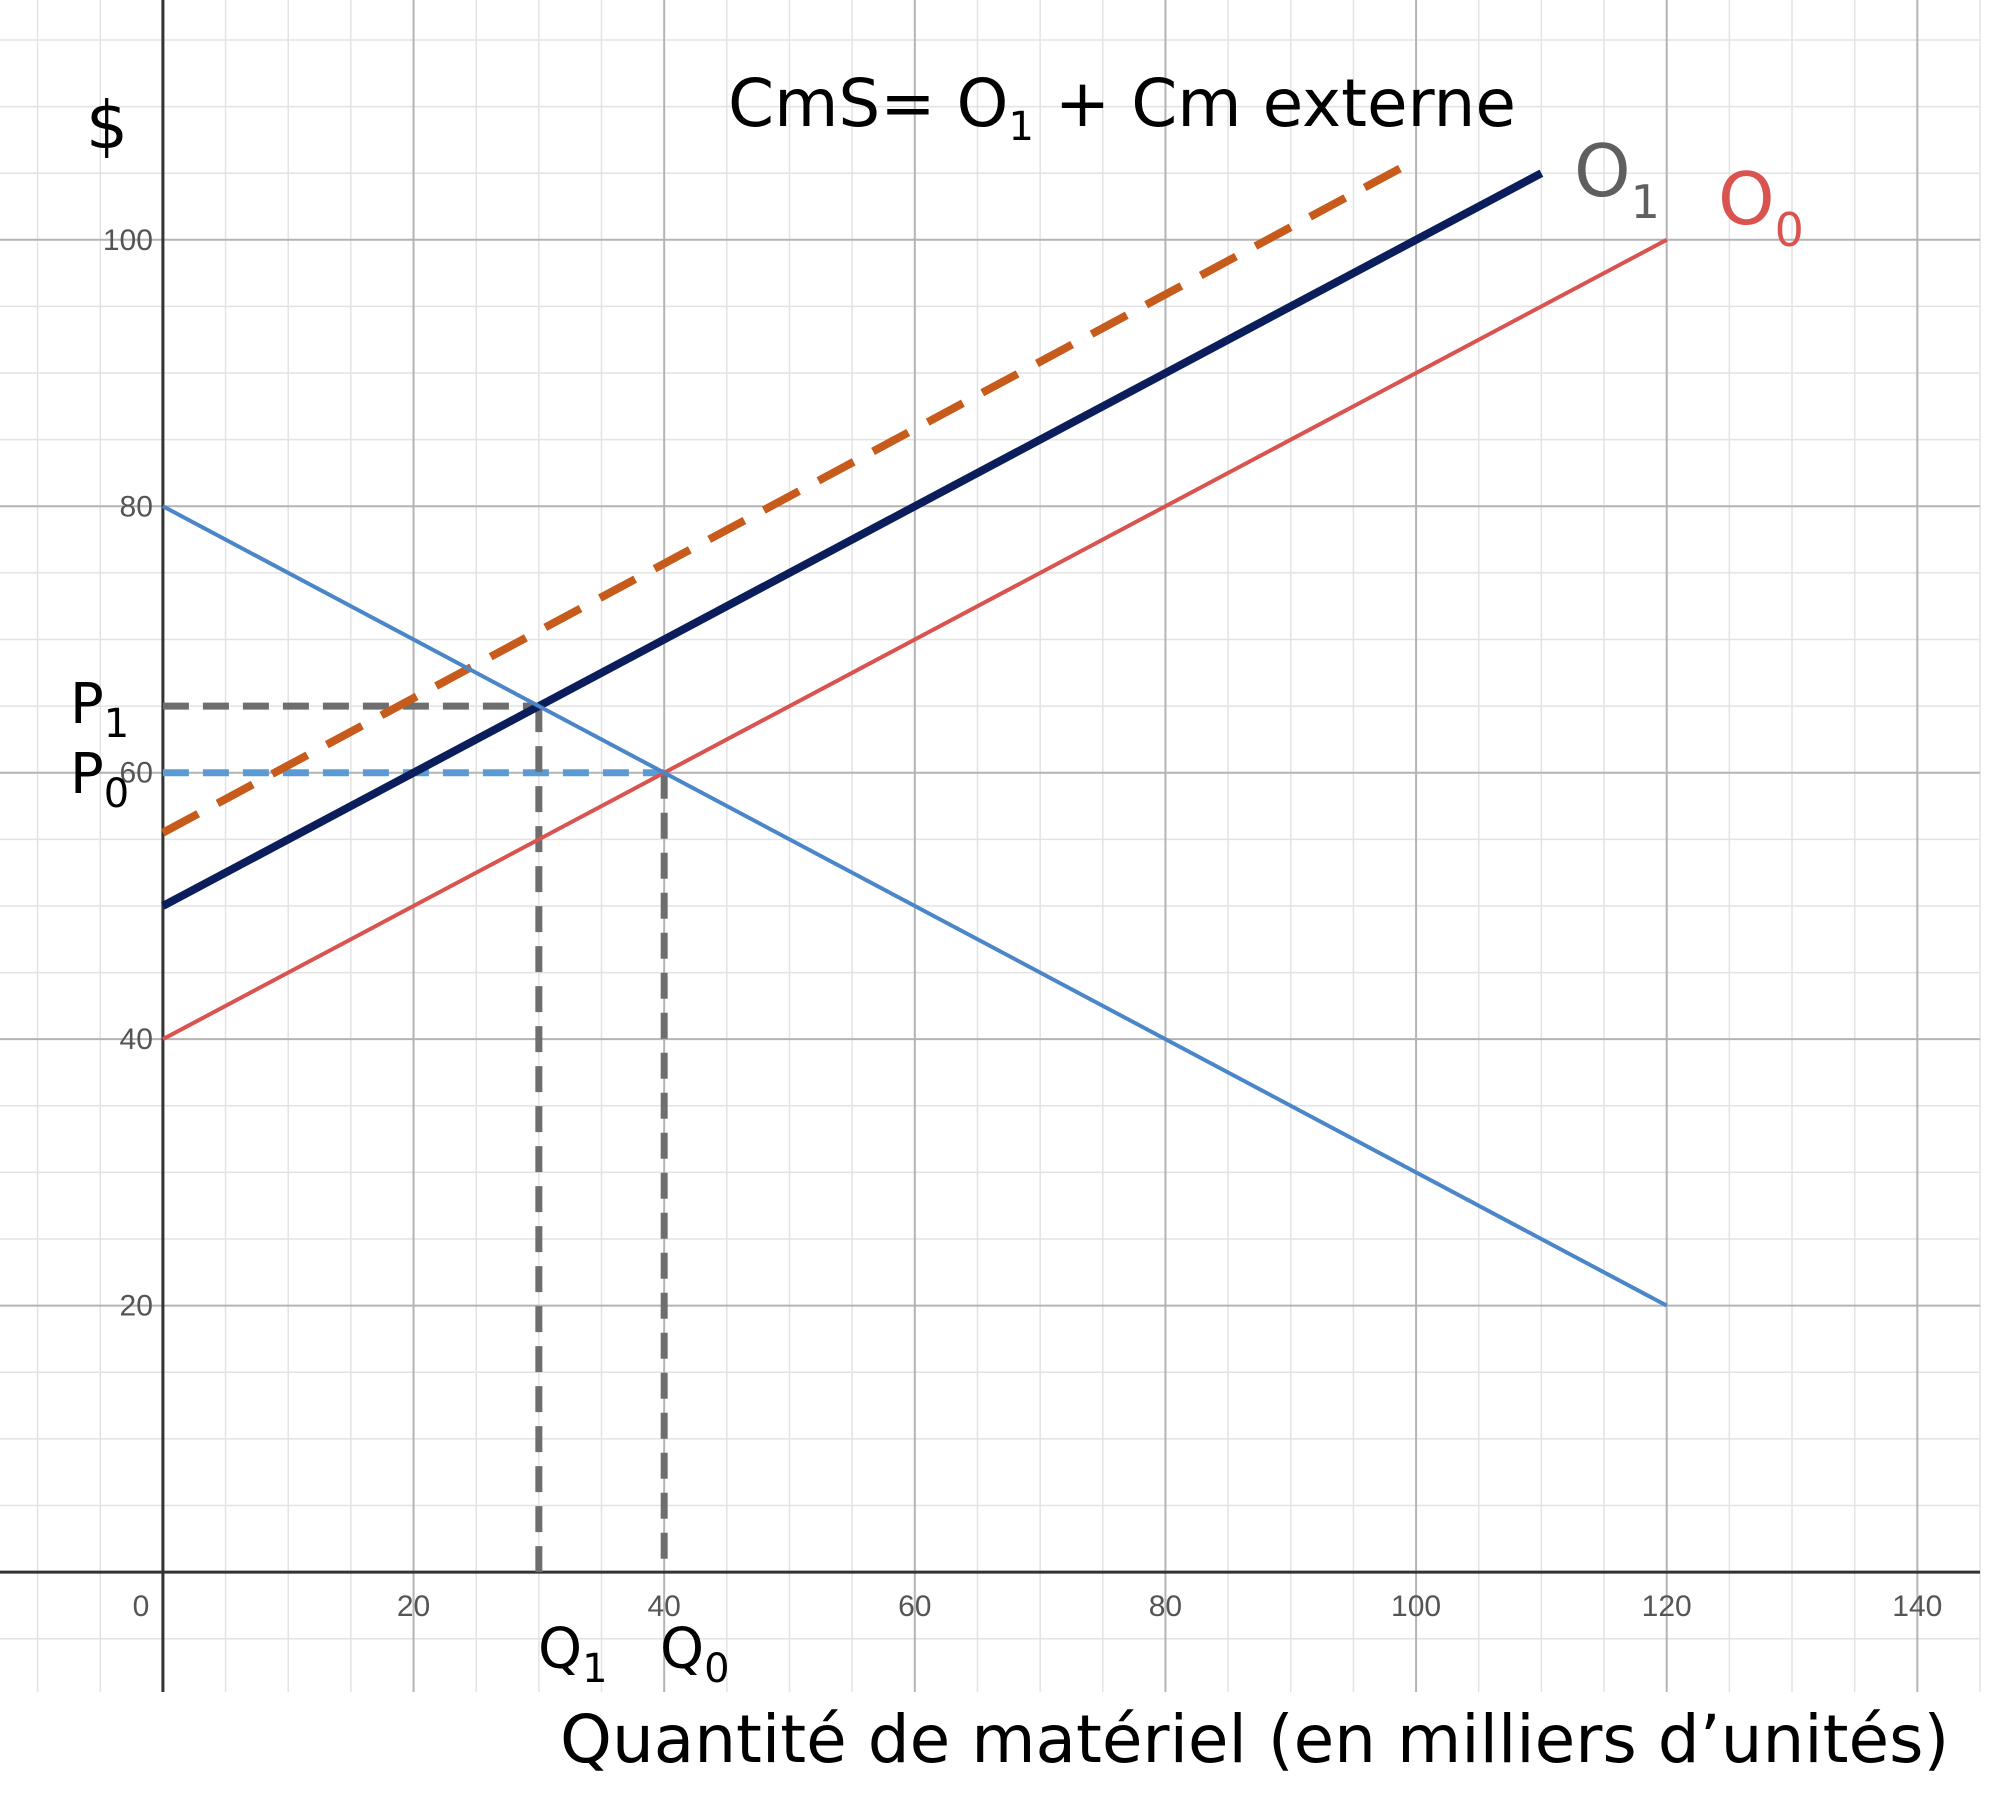 The image size is (2012, 1801). Describe the element at coordinates (914, 1606) in the screenshot. I see `x-tick-label: 60` at that location.